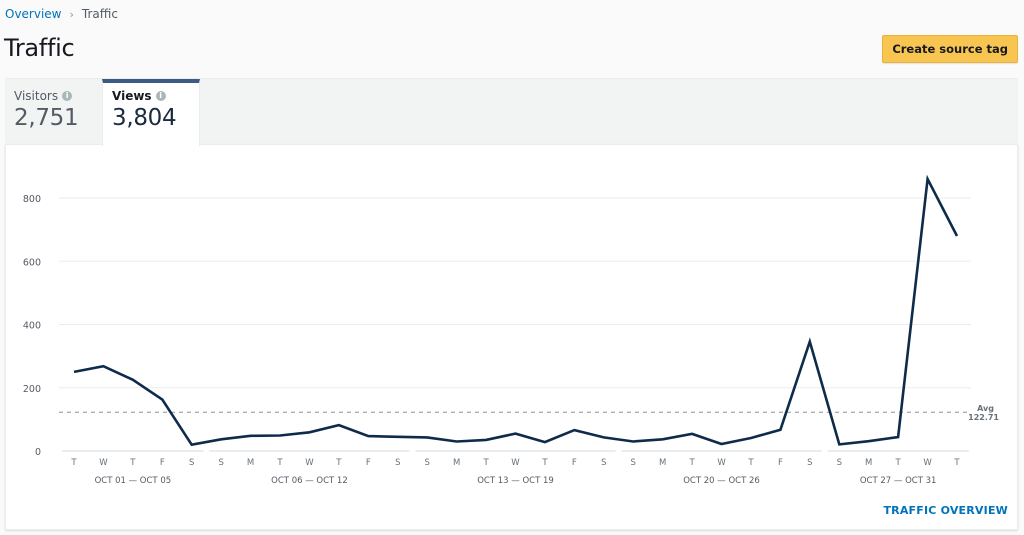 This screenshot has width=1024, height=535. What do you see at coordinates (950, 49) in the screenshot?
I see `create-source-tag-button: Create source tag` at bounding box center [950, 49].